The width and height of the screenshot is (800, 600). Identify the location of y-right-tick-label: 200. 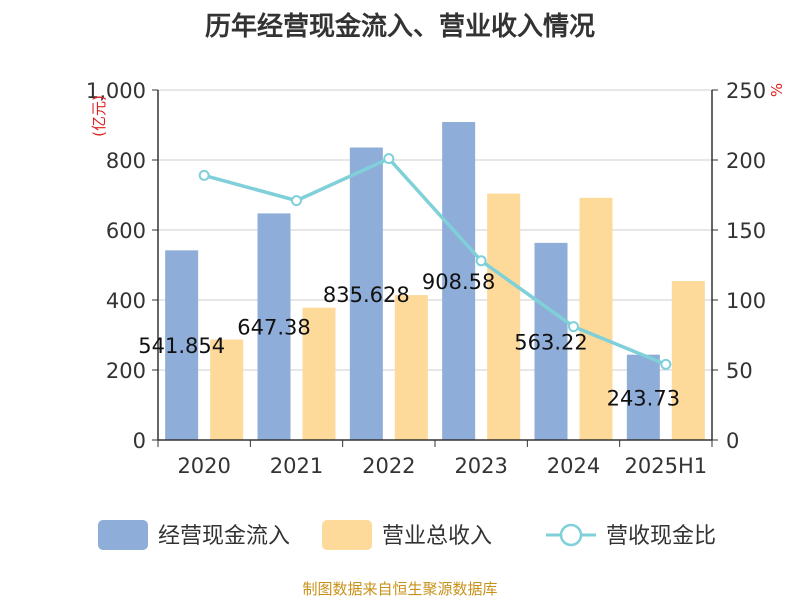
(746, 161).